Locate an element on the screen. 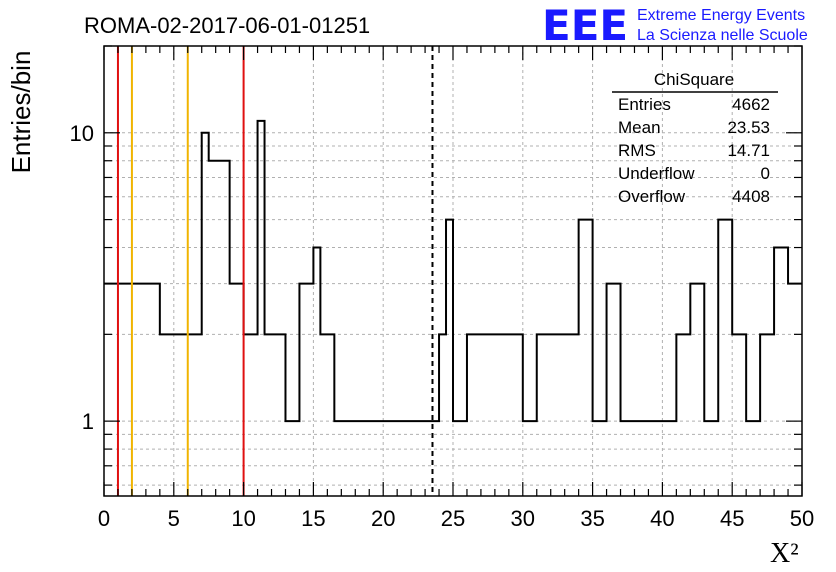 This screenshot has height=572, width=836. x-tick-label: 0 is located at coordinates (104, 518).